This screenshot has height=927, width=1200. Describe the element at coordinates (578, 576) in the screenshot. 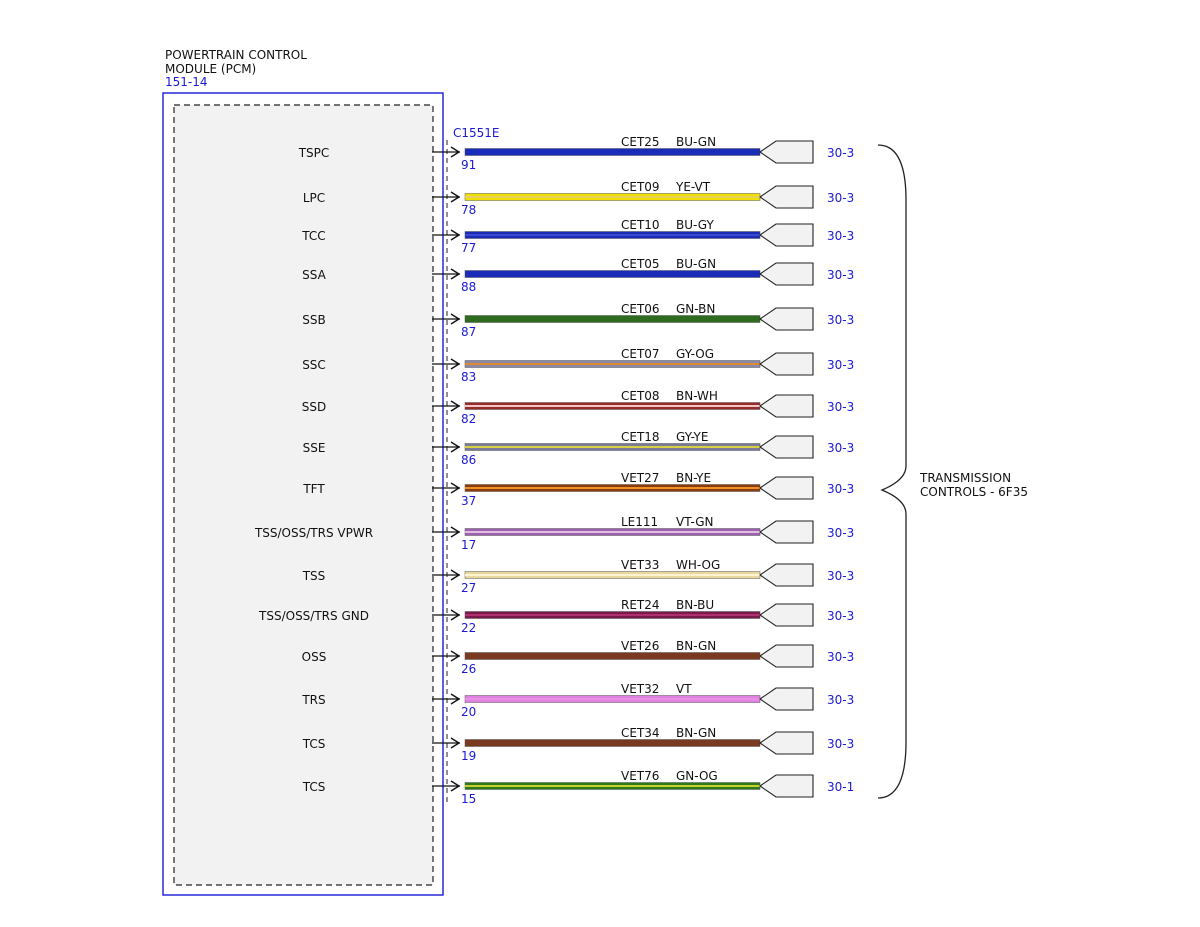

I see `circuit-row: TSS 27 VET33 WH-OG 30-3` at that location.